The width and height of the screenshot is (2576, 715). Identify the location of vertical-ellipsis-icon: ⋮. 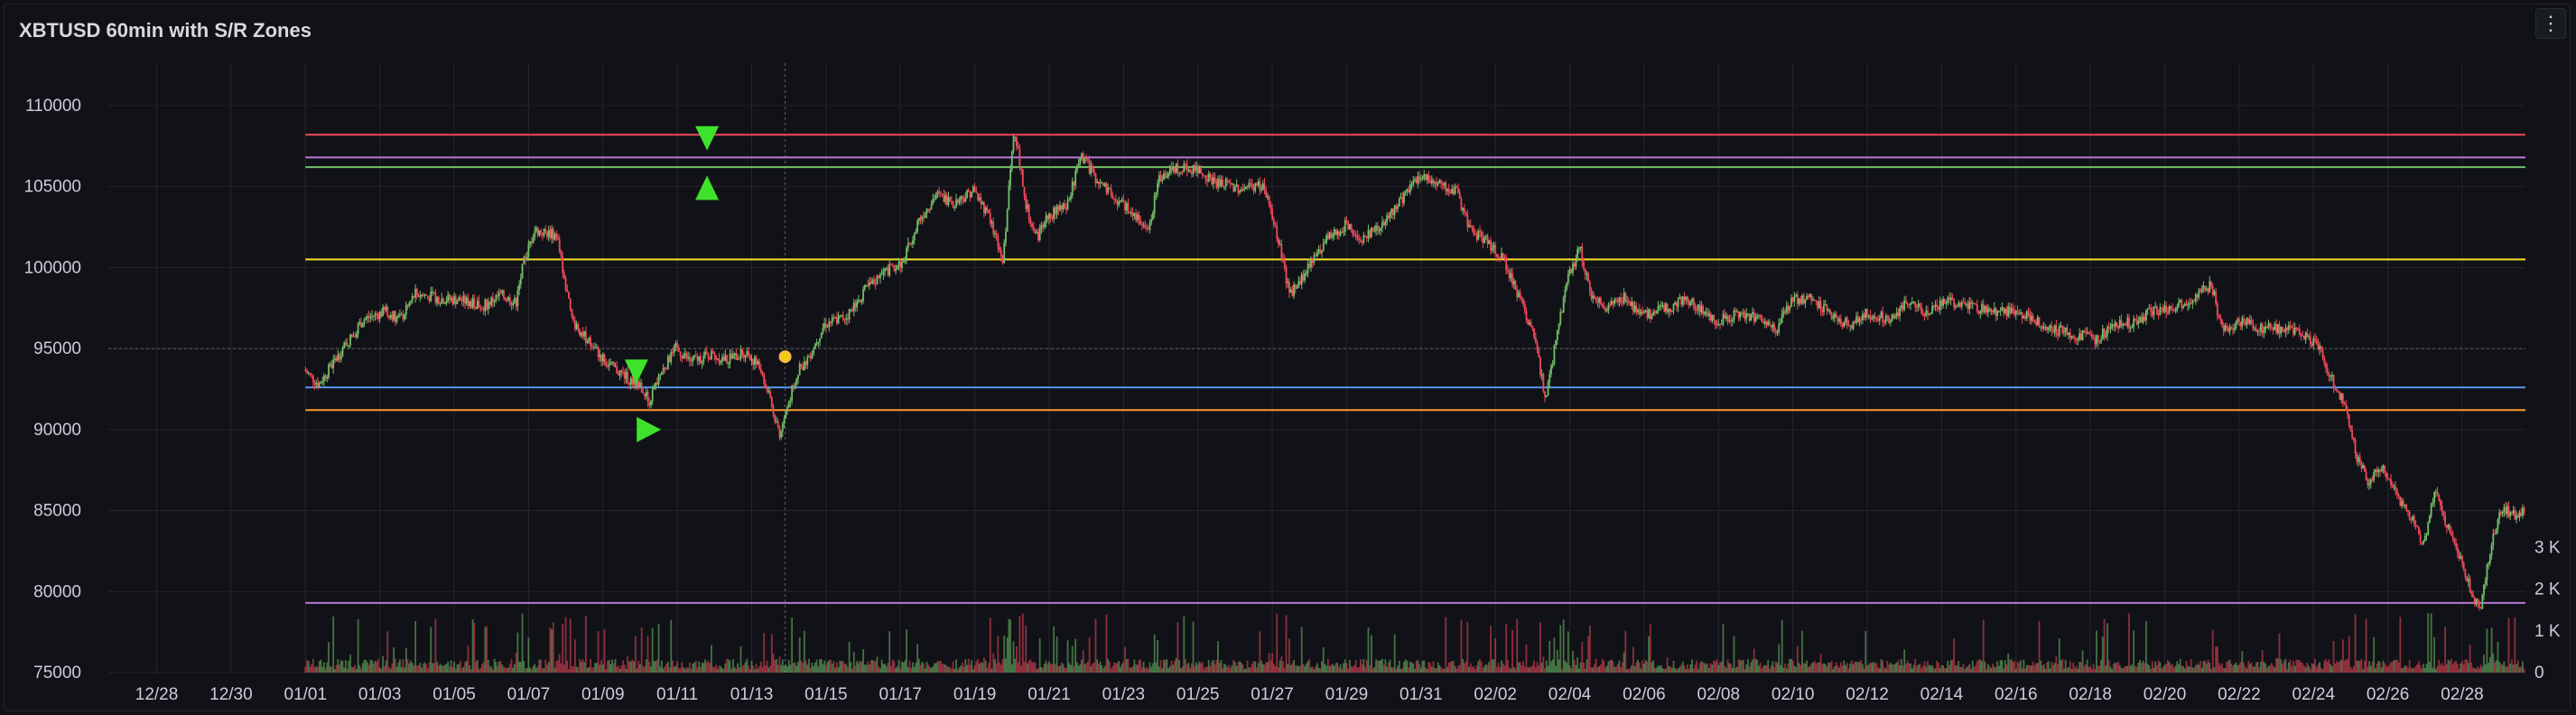
(2550, 23).